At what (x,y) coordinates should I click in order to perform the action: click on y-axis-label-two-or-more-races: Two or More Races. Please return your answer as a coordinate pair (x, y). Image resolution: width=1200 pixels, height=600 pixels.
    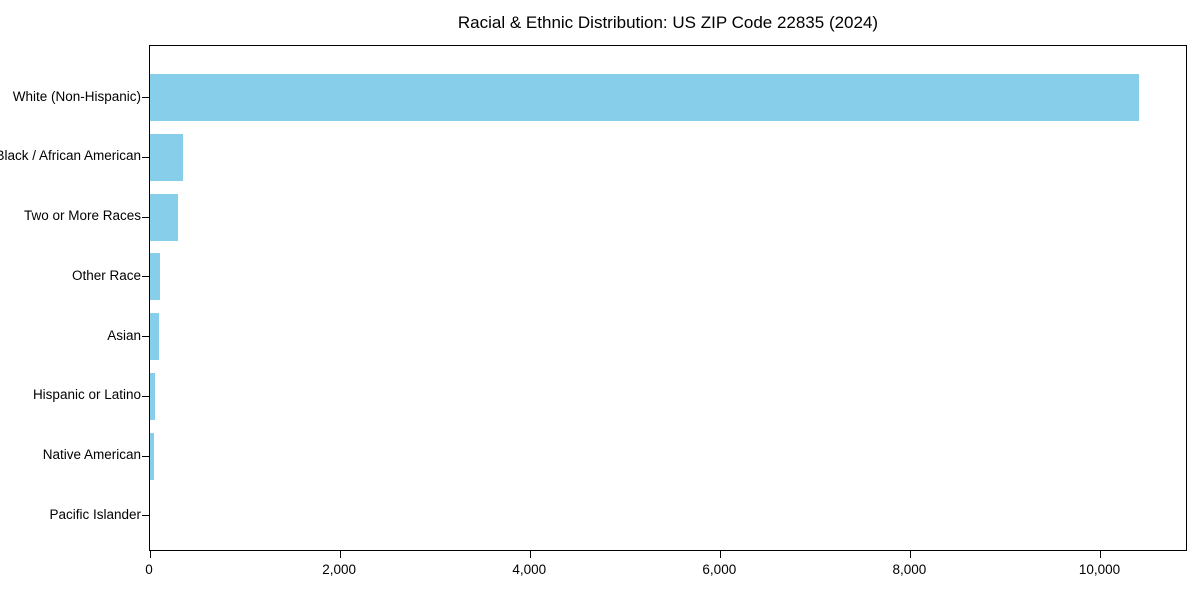
    Looking at the image, I should click on (82, 216).